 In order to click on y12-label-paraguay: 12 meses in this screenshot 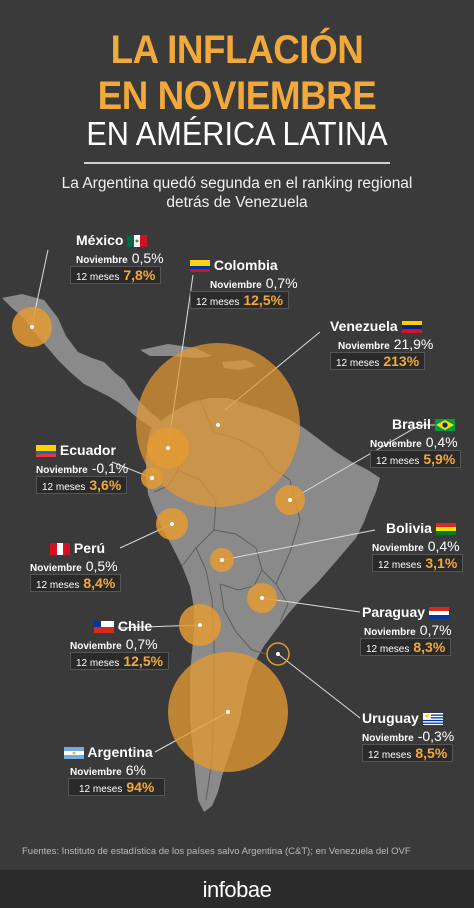, I will do `click(388, 649)`.